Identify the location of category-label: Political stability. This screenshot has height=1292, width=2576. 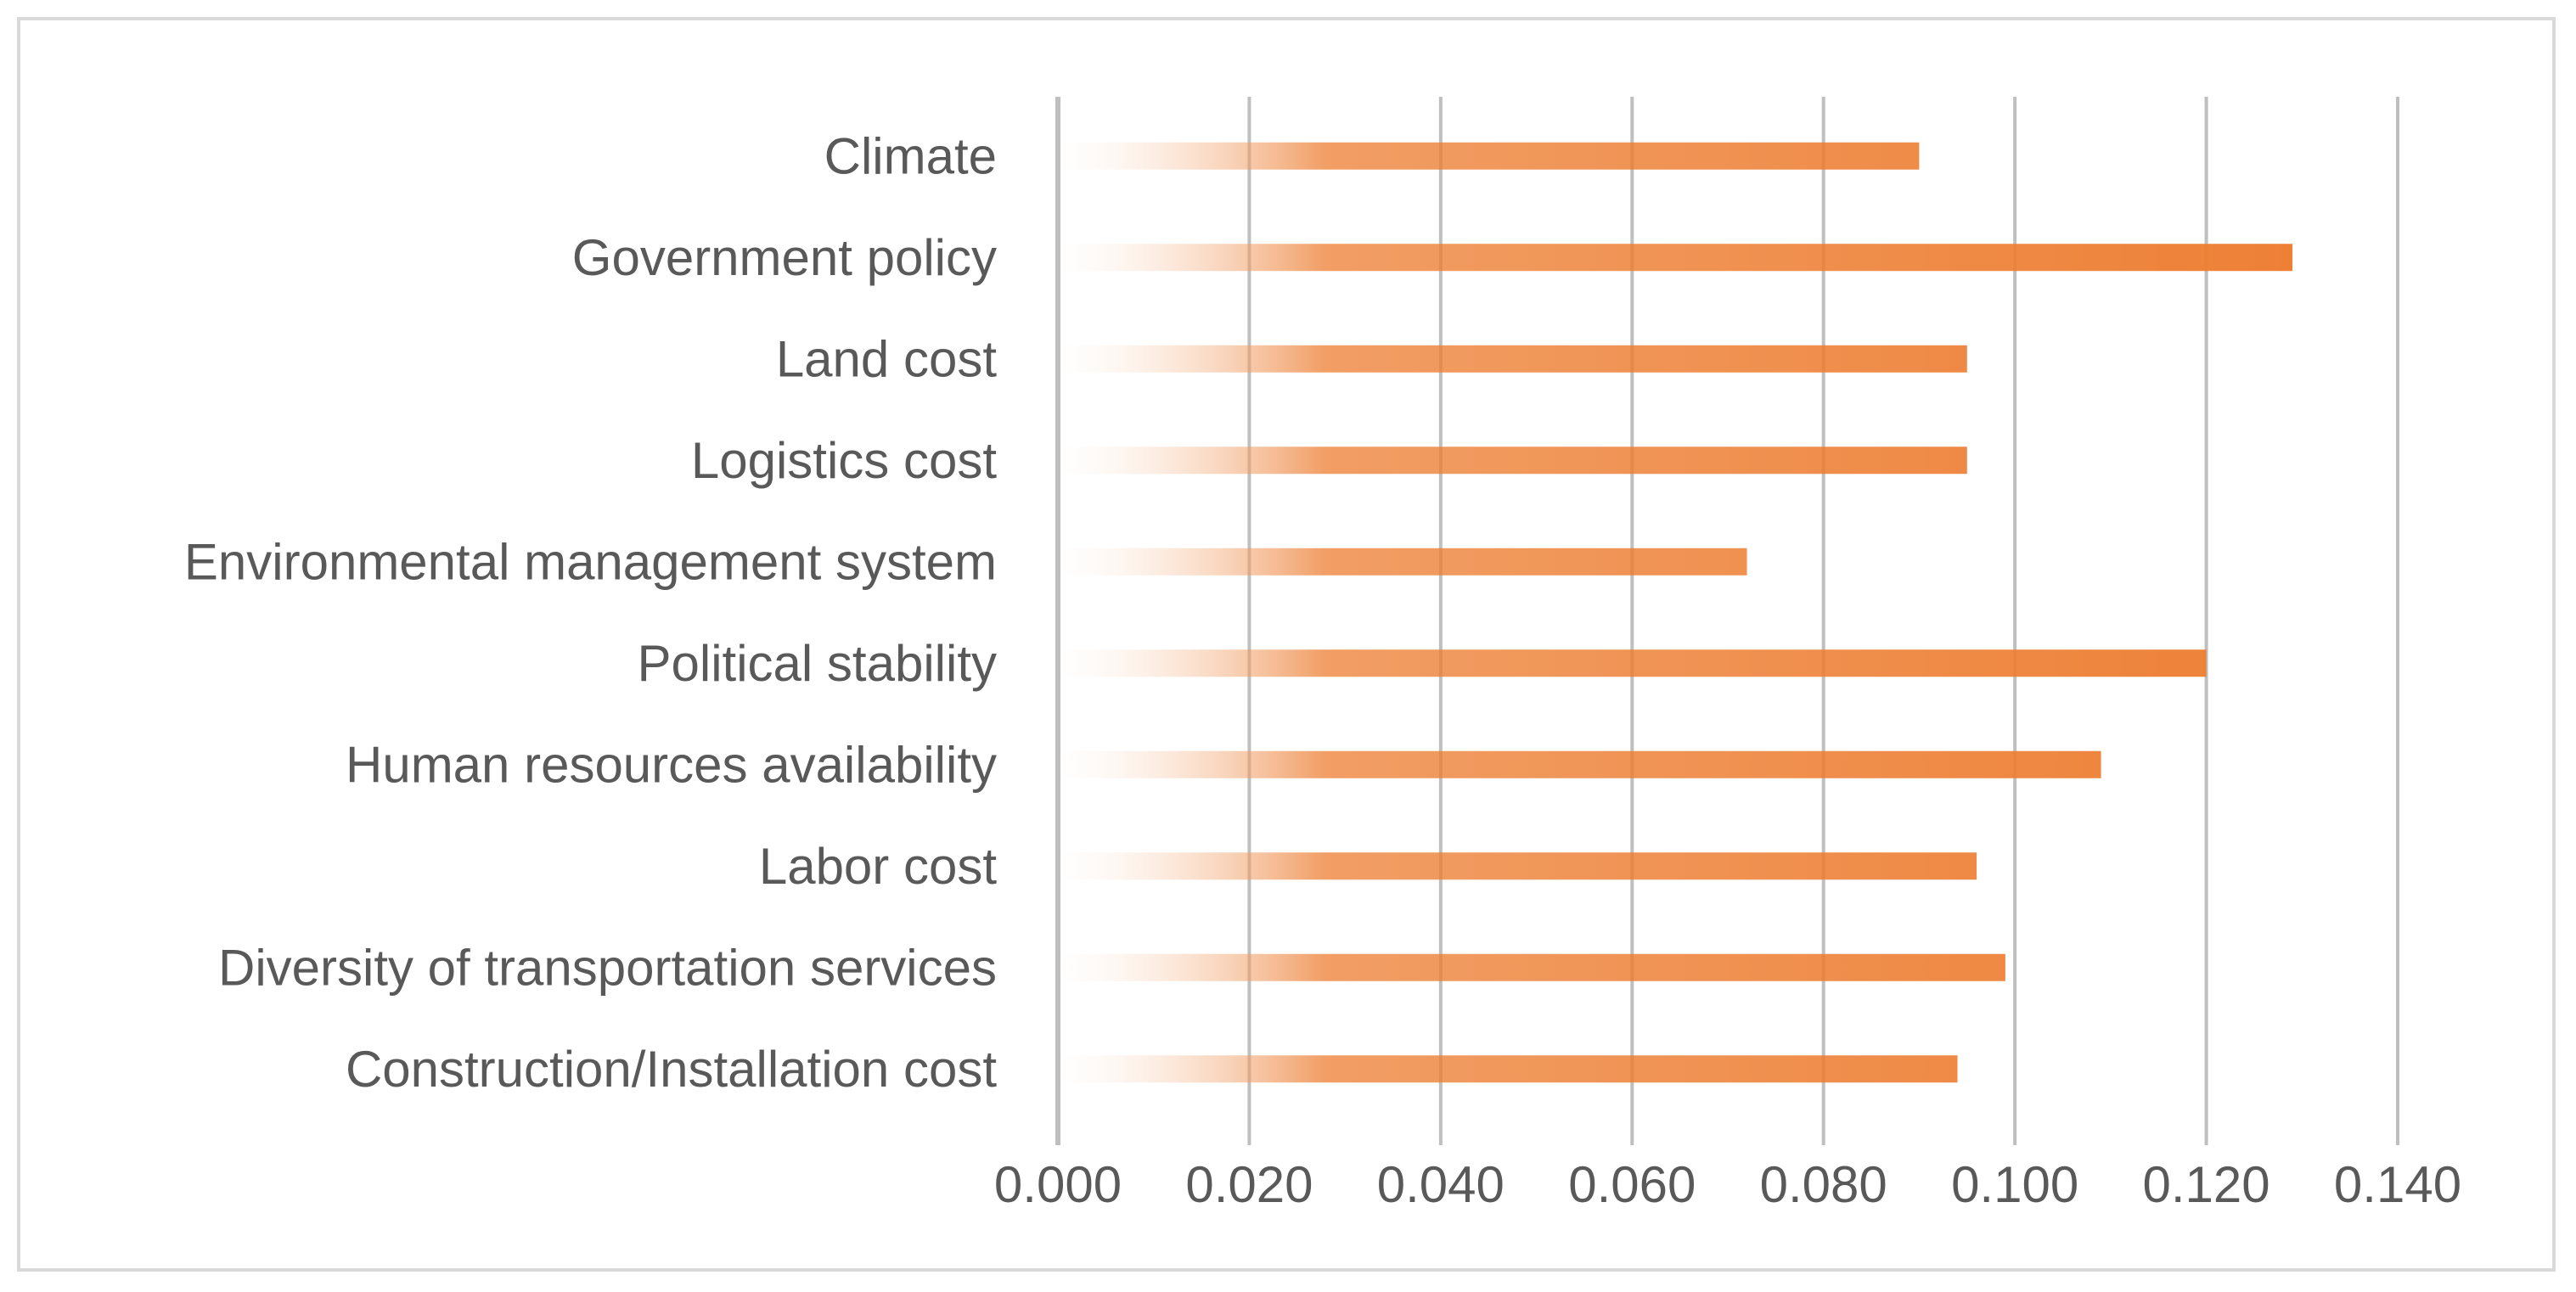
(818, 664).